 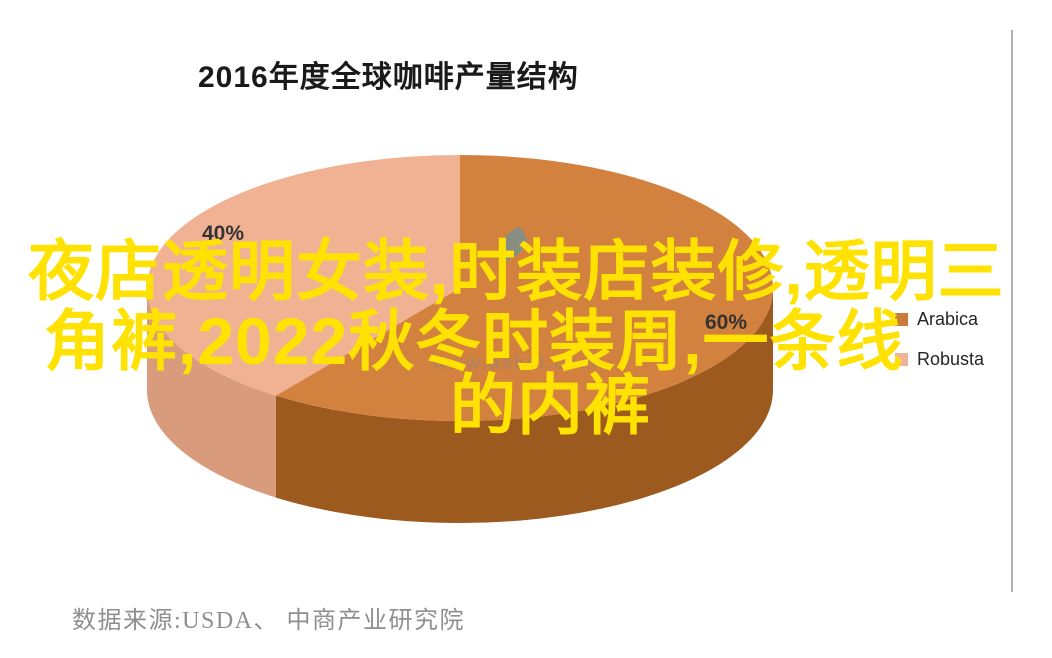 What do you see at coordinates (516, 271) in the screenshot?
I see `overlay-caption-line-1: 夜店透明女装,时装店装修,透明三` at bounding box center [516, 271].